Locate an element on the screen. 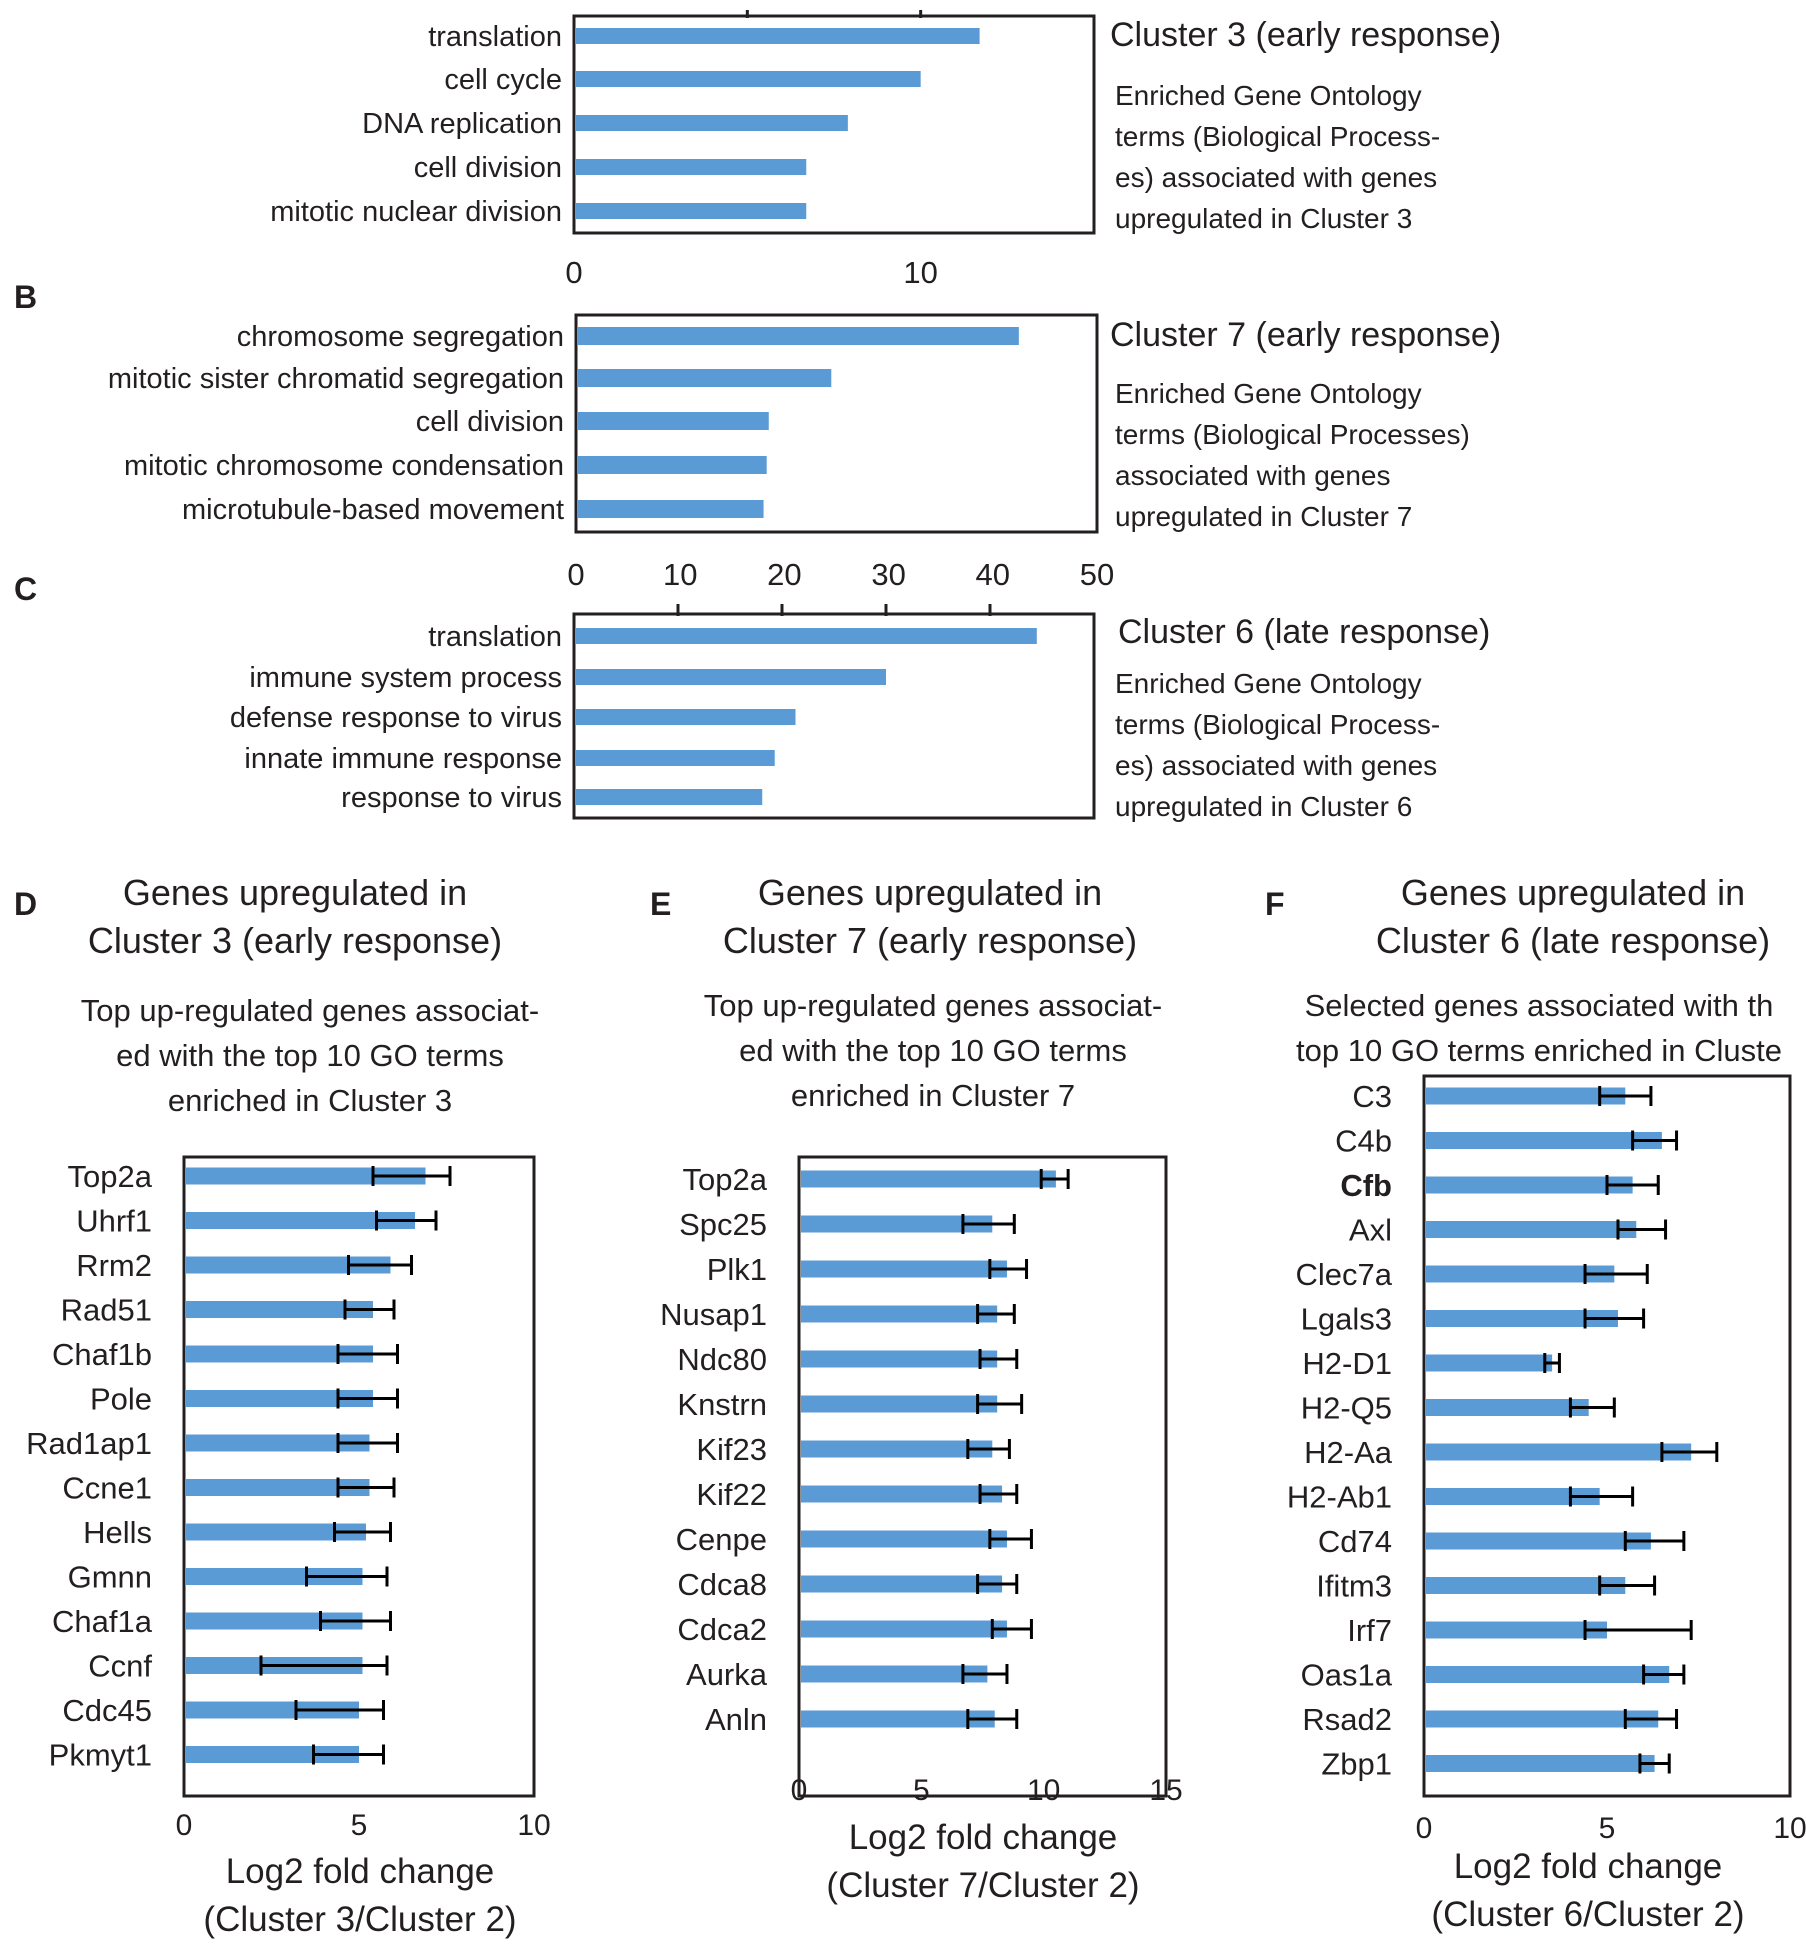 This screenshot has width=1806, height=1952. panel-f-xlabel-line-1: (Cluster 6/Cluster 2) is located at coordinates (1587, 1914).